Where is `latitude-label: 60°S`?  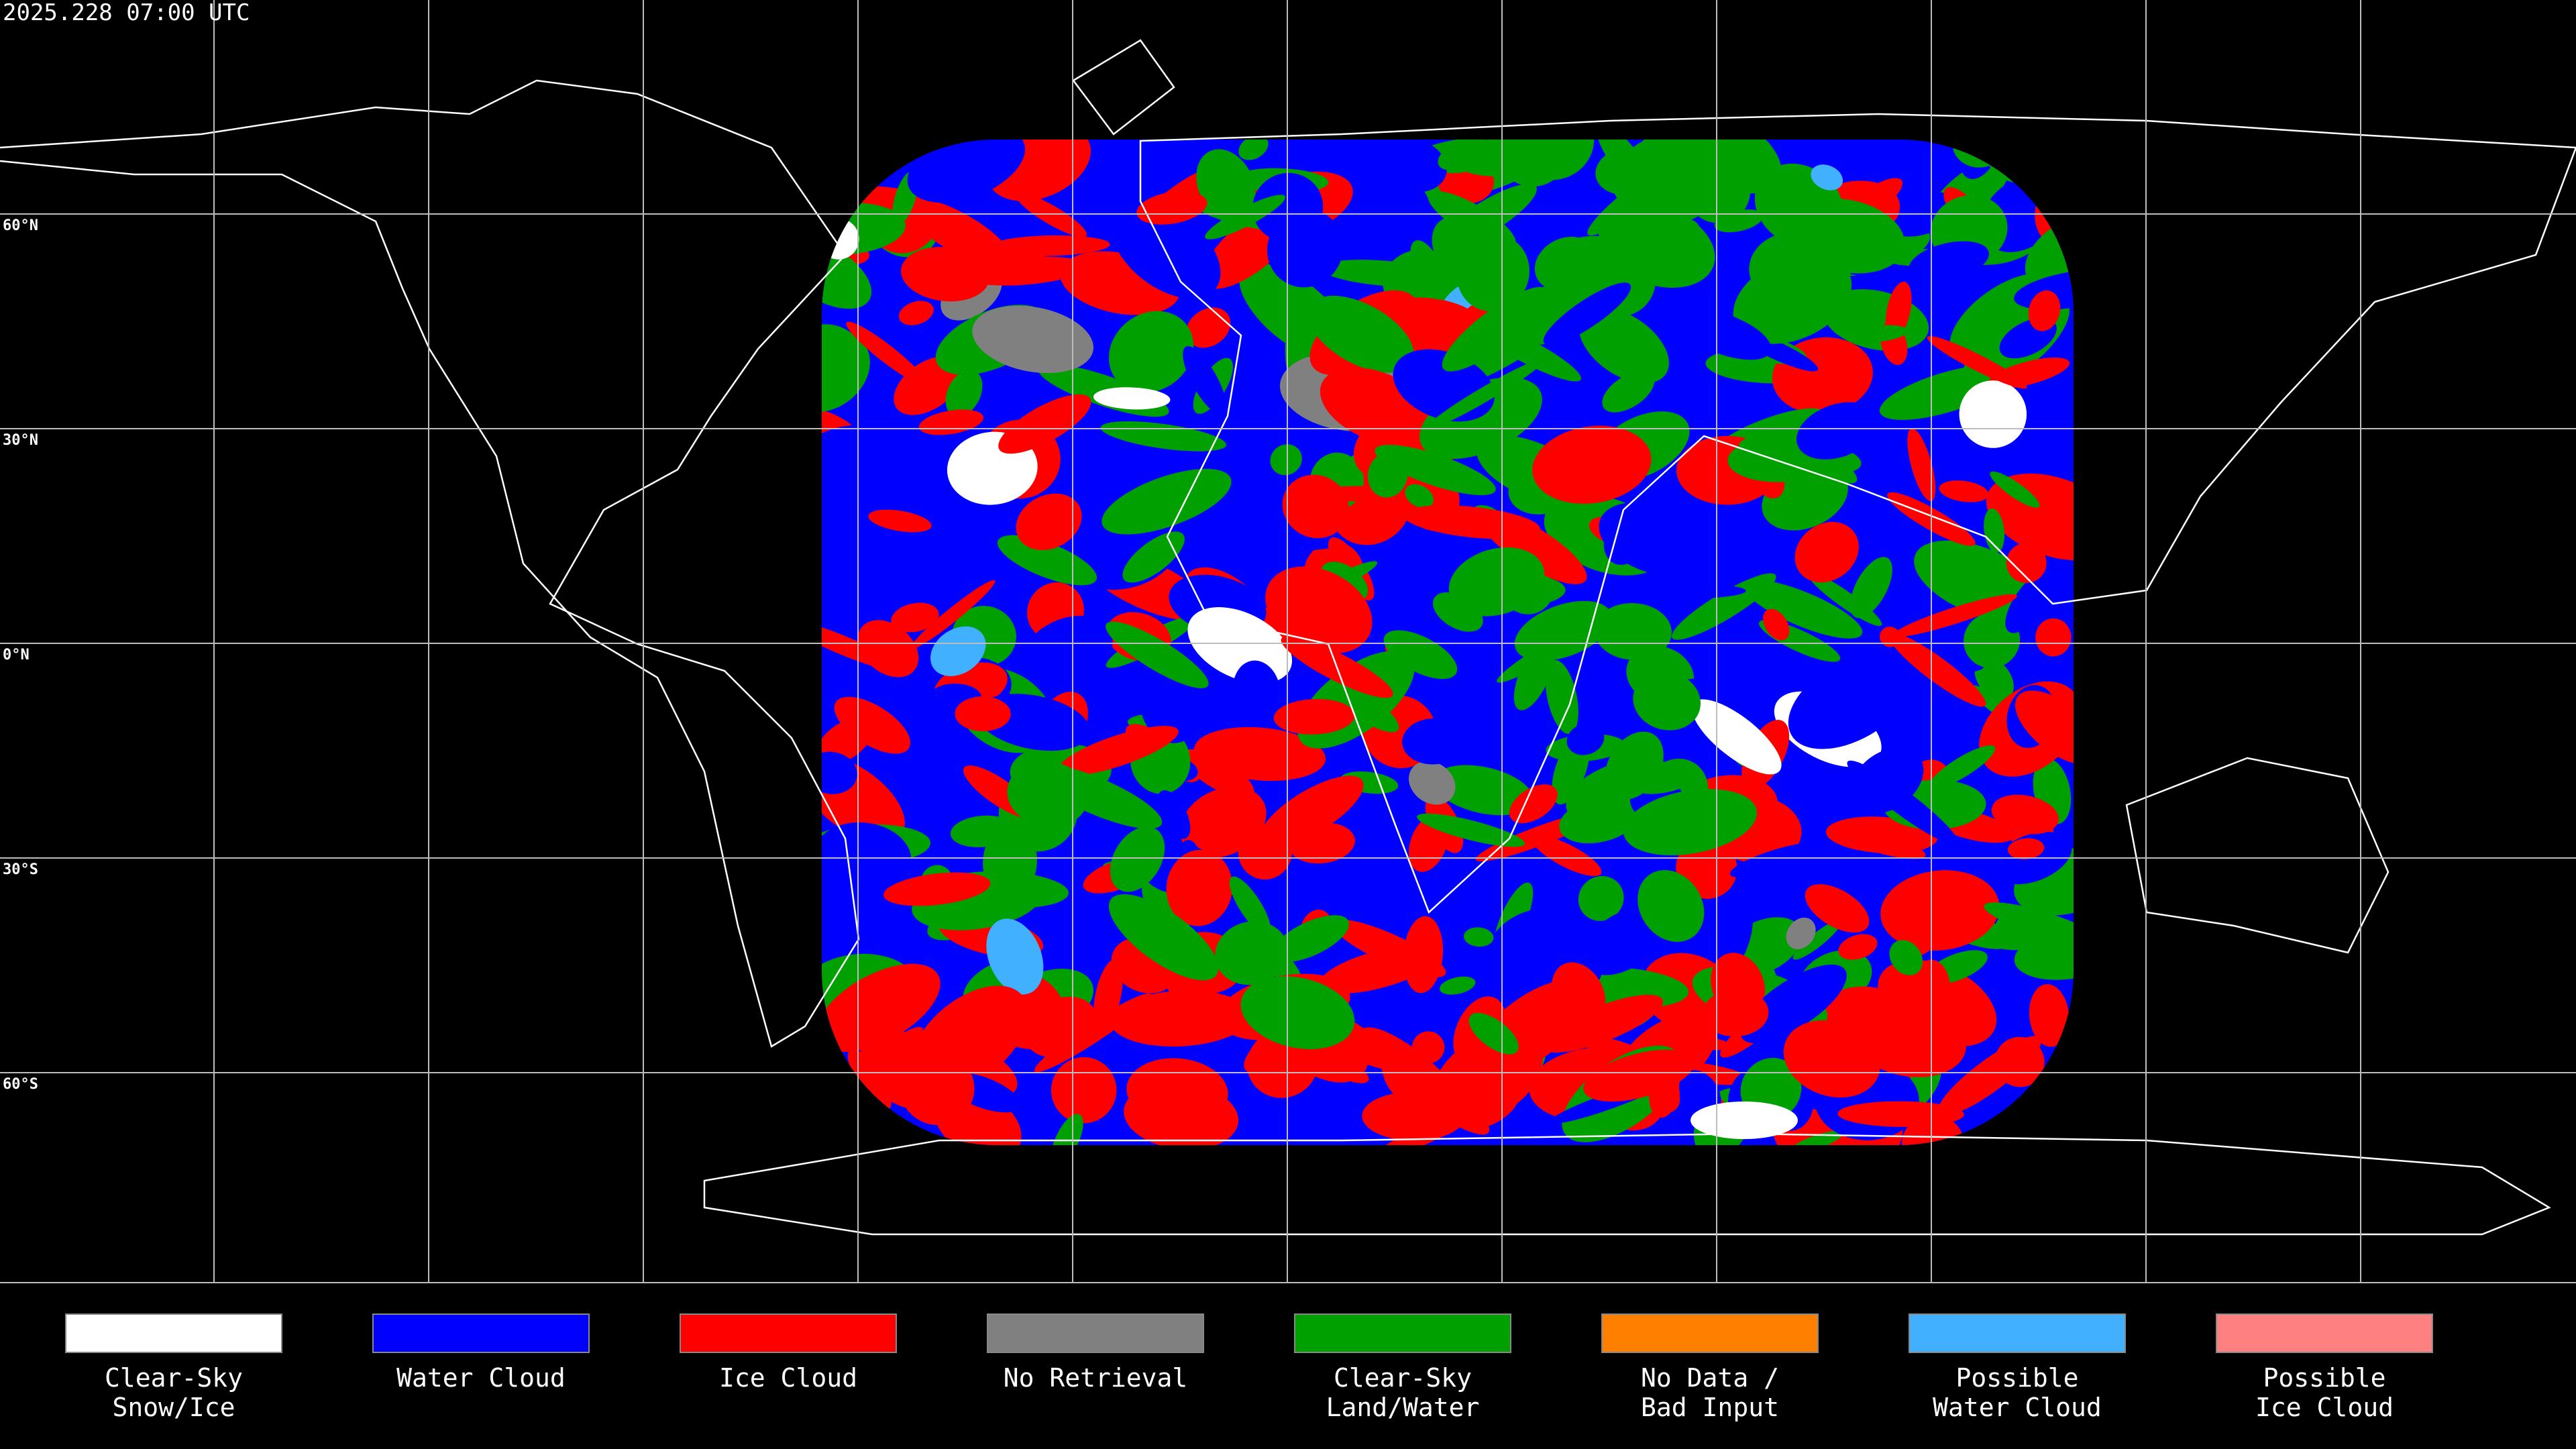 latitude-label: 60°S is located at coordinates (20, 1084).